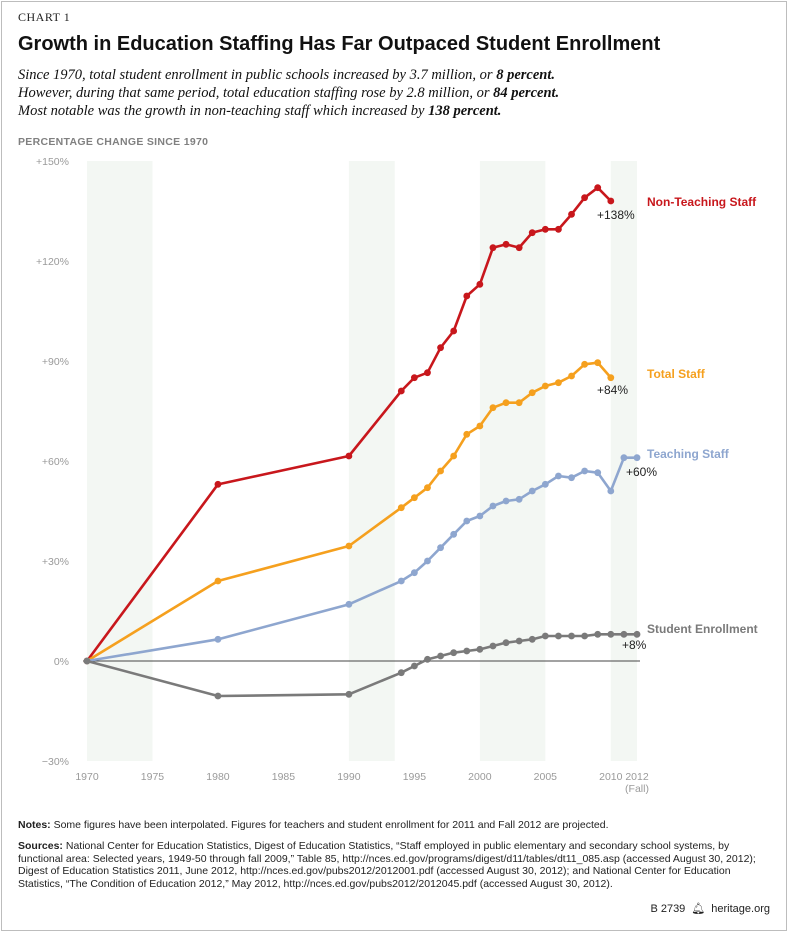  I want to click on site-name: heritage.org, so click(740, 908).